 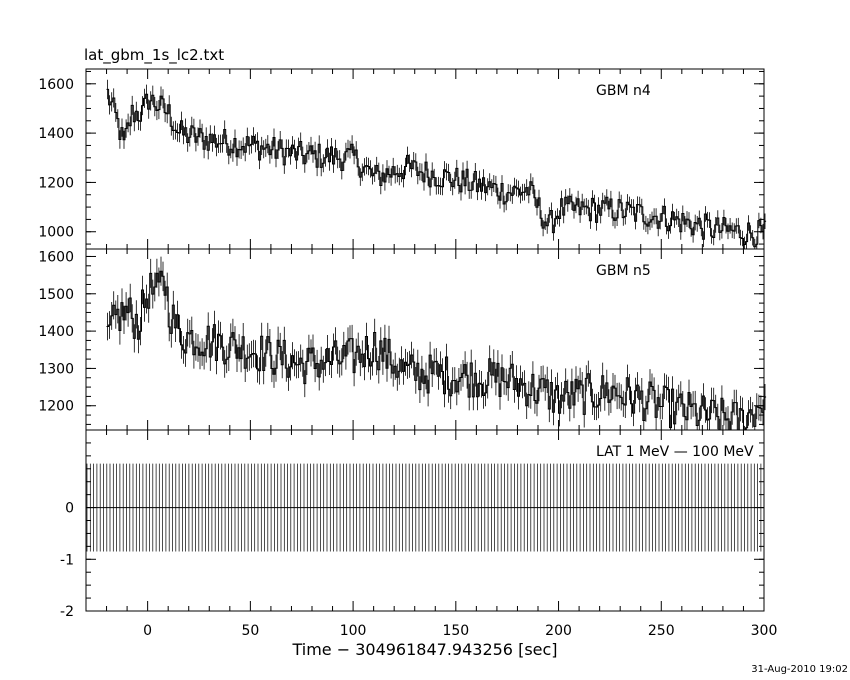 What do you see at coordinates (67, 560) in the screenshot?
I see `y-tick-label: -1` at bounding box center [67, 560].